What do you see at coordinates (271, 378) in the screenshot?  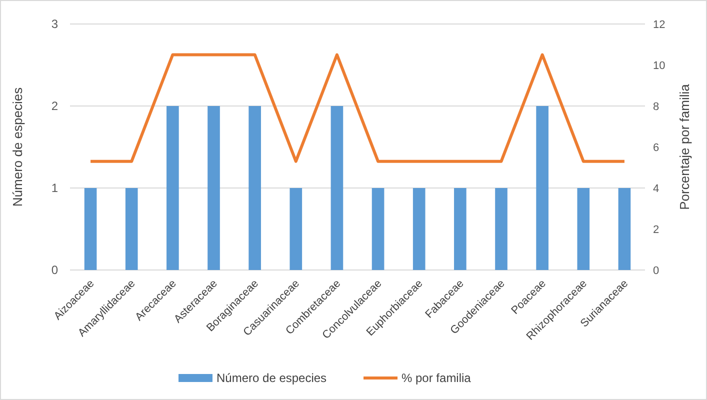 I see `legend-label: Número de especies` at bounding box center [271, 378].